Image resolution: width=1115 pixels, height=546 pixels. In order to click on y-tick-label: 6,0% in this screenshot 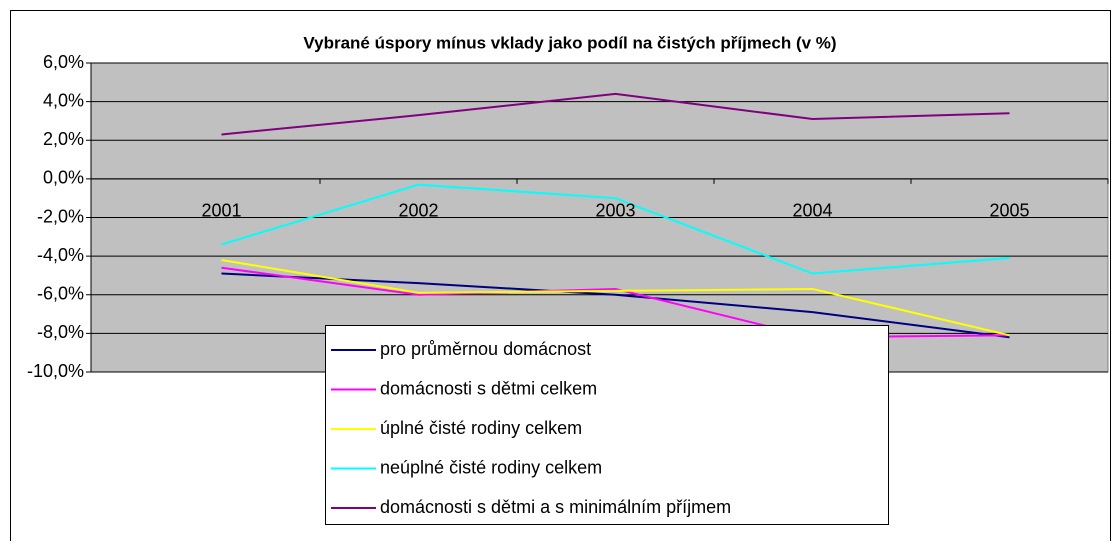, I will do `click(63, 62)`.